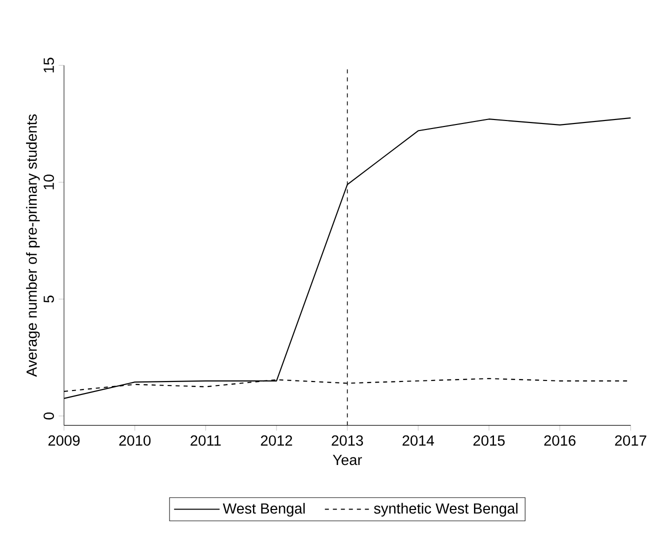  I want to click on x-tick-label: 2011, so click(205, 440).